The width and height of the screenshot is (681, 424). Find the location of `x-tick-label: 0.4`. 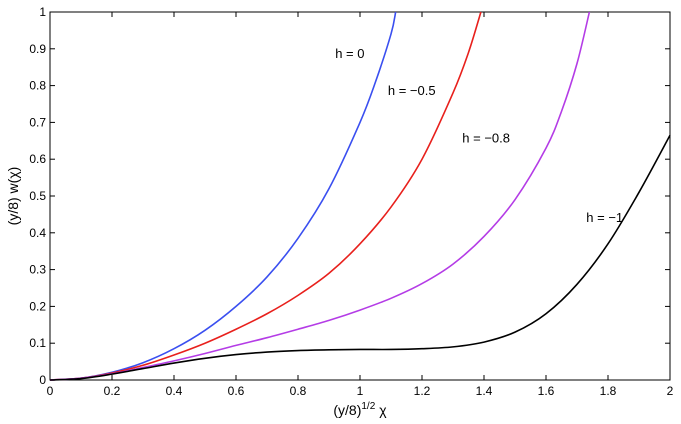

x-tick-label: 0.4 is located at coordinates (174, 391).